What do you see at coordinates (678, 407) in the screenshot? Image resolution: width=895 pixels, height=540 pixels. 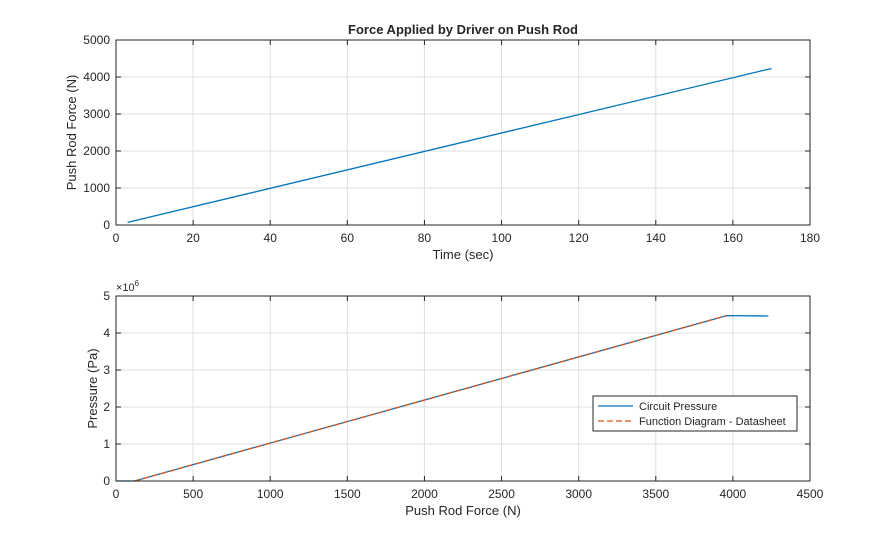 I see `legend-label: Circuit Pressure` at bounding box center [678, 407].